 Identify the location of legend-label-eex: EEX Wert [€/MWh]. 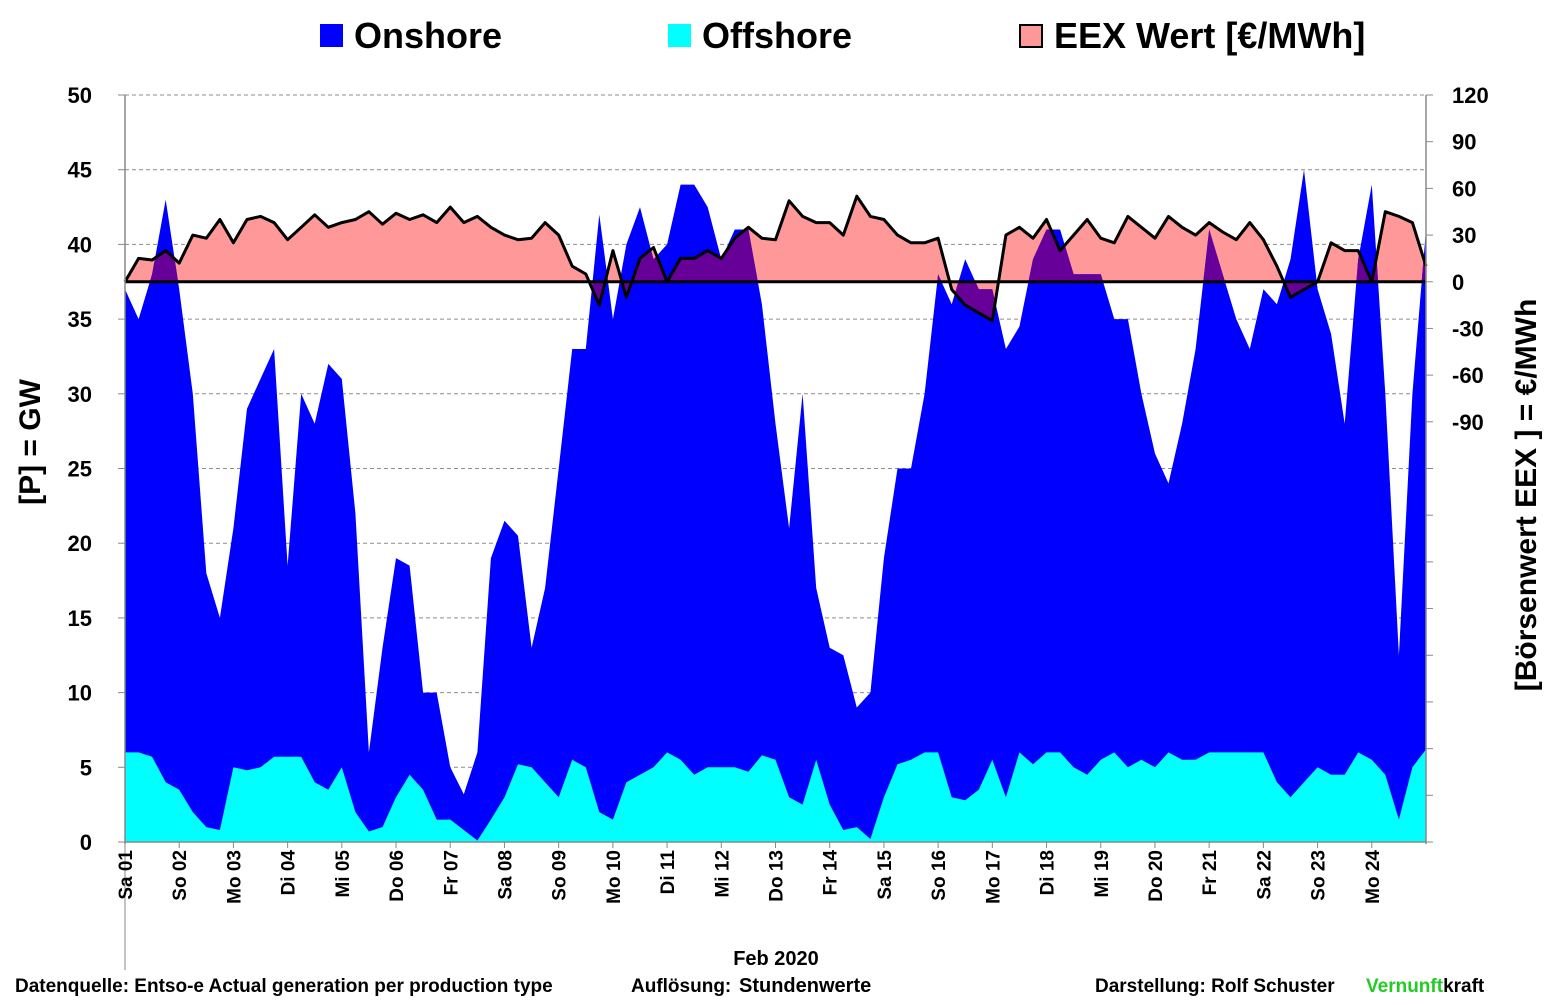
(1209, 35).